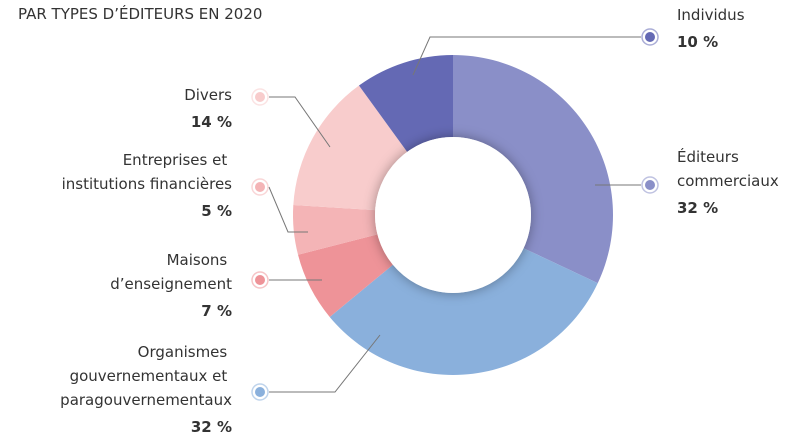  What do you see at coordinates (711, 15) in the screenshot?
I see `slice-label: Individus` at bounding box center [711, 15].